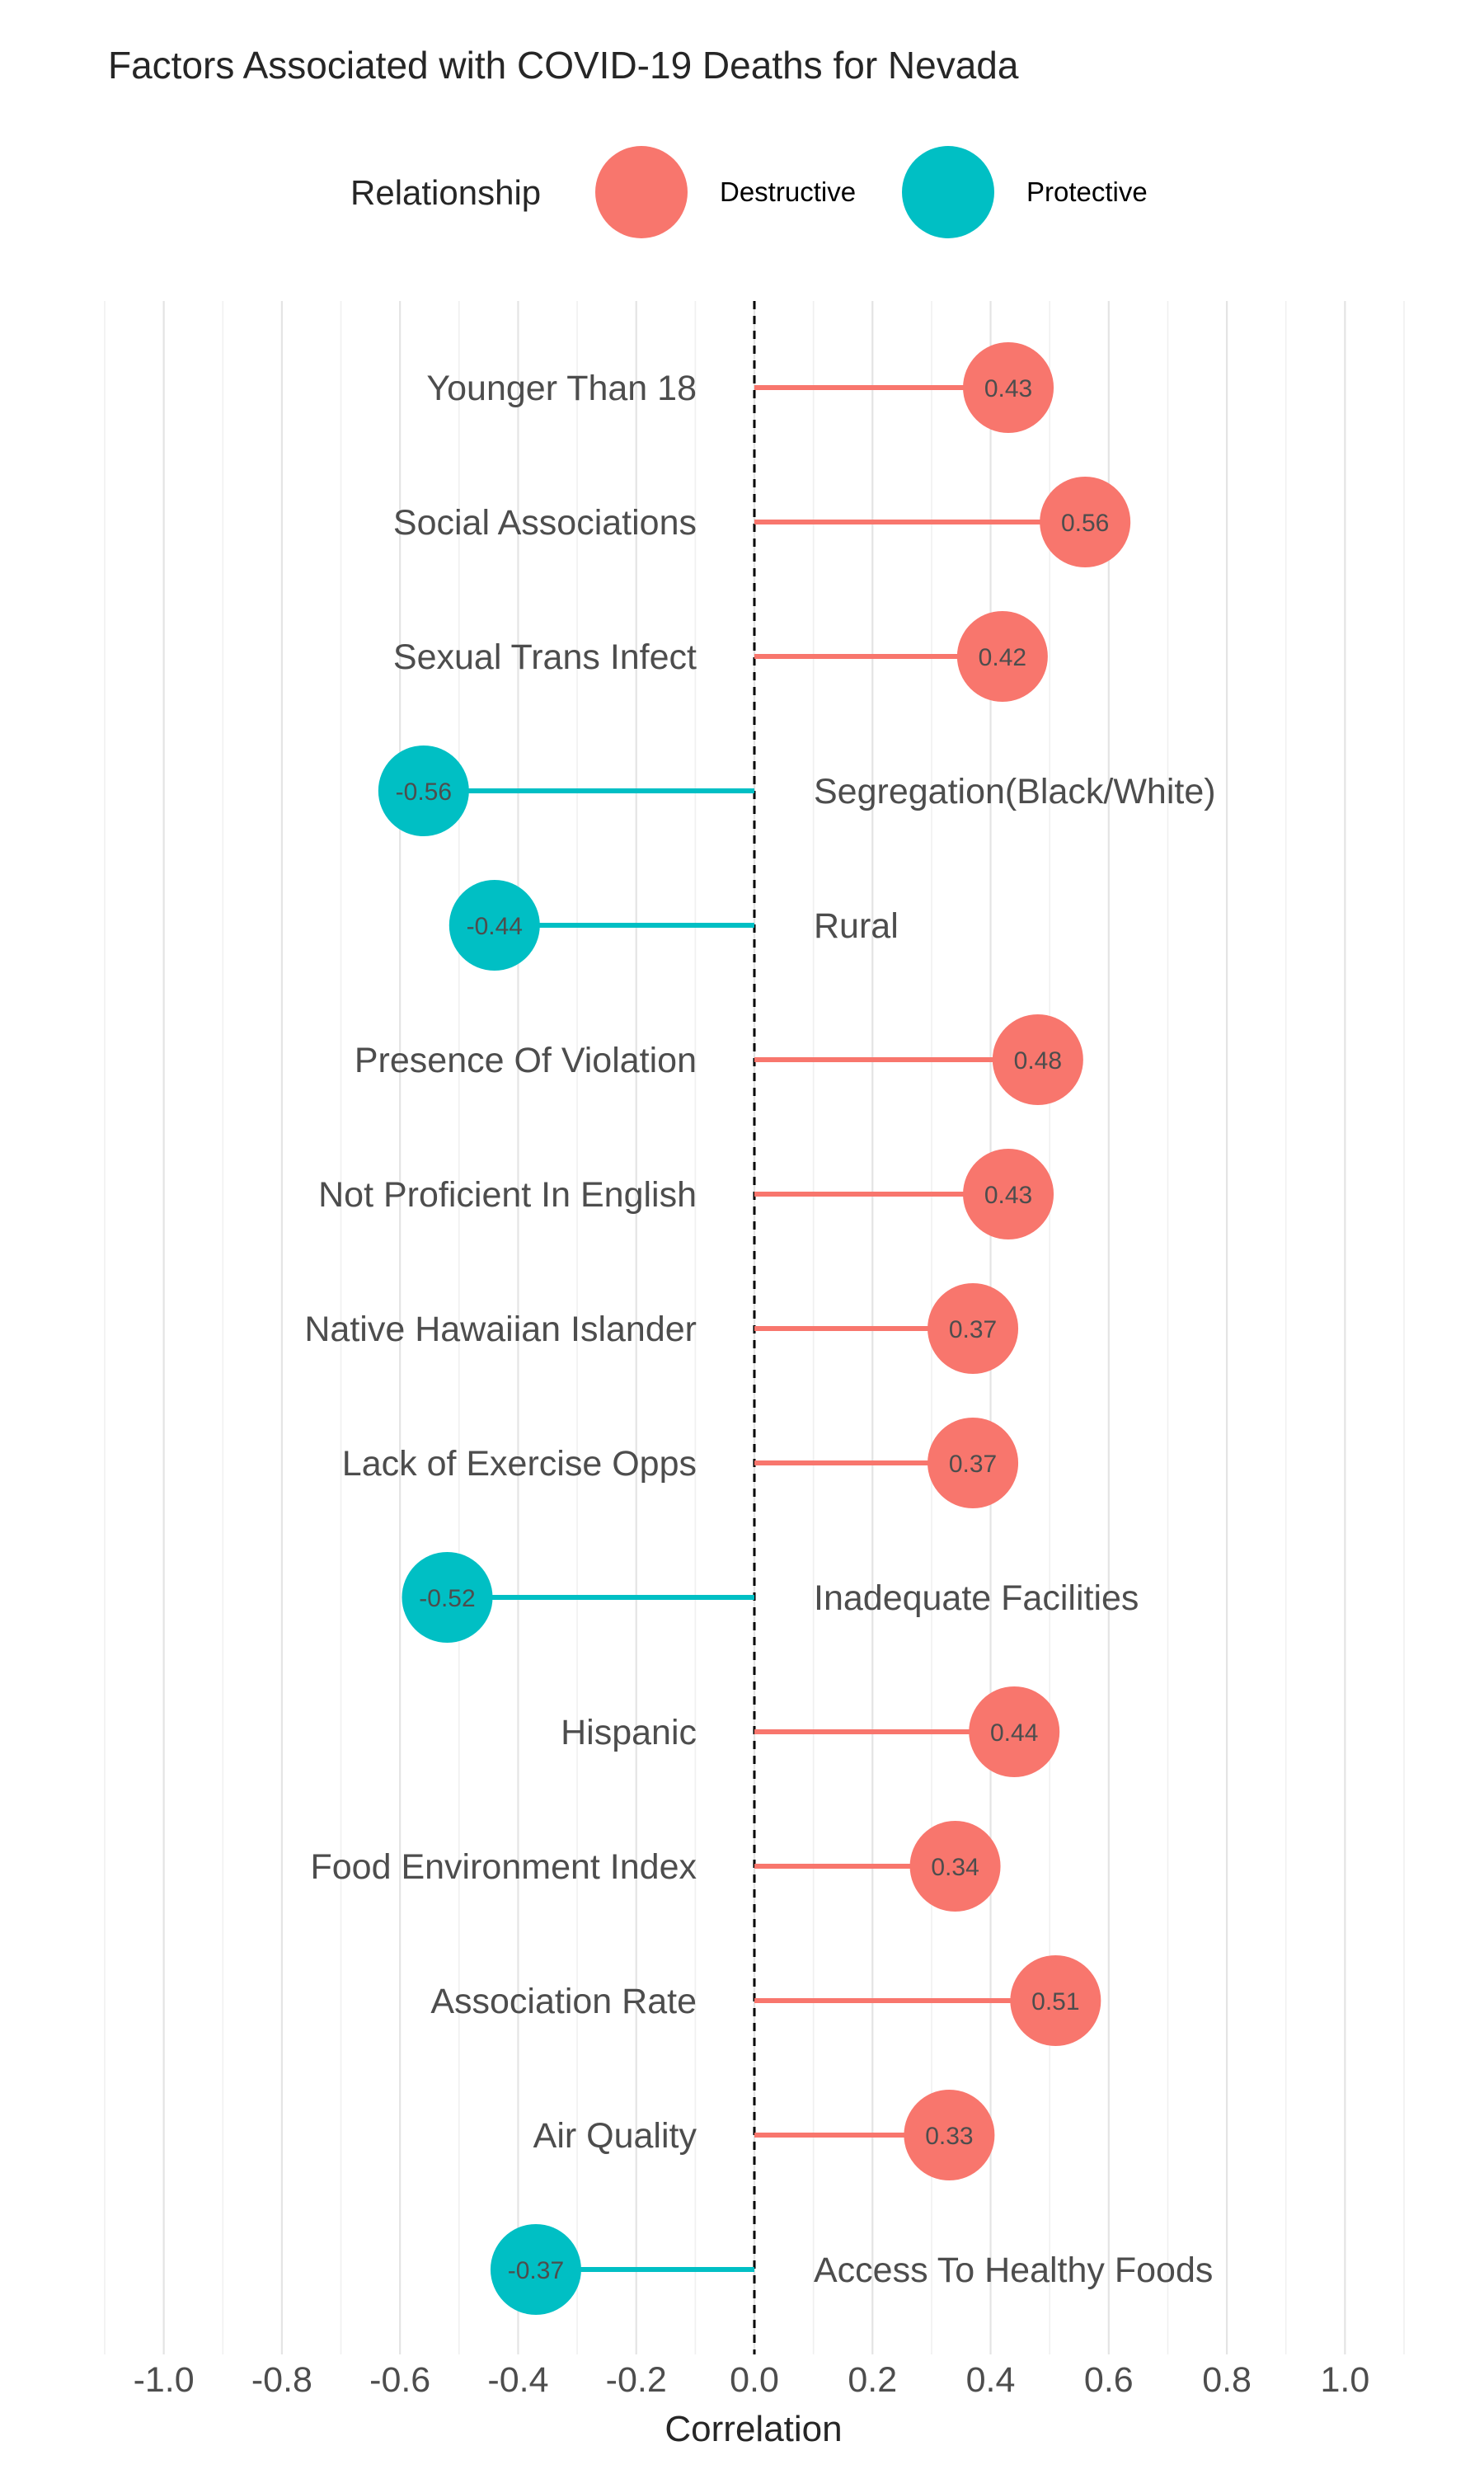  I want to click on x-tick-label: 0.8, so click(1227, 2380).